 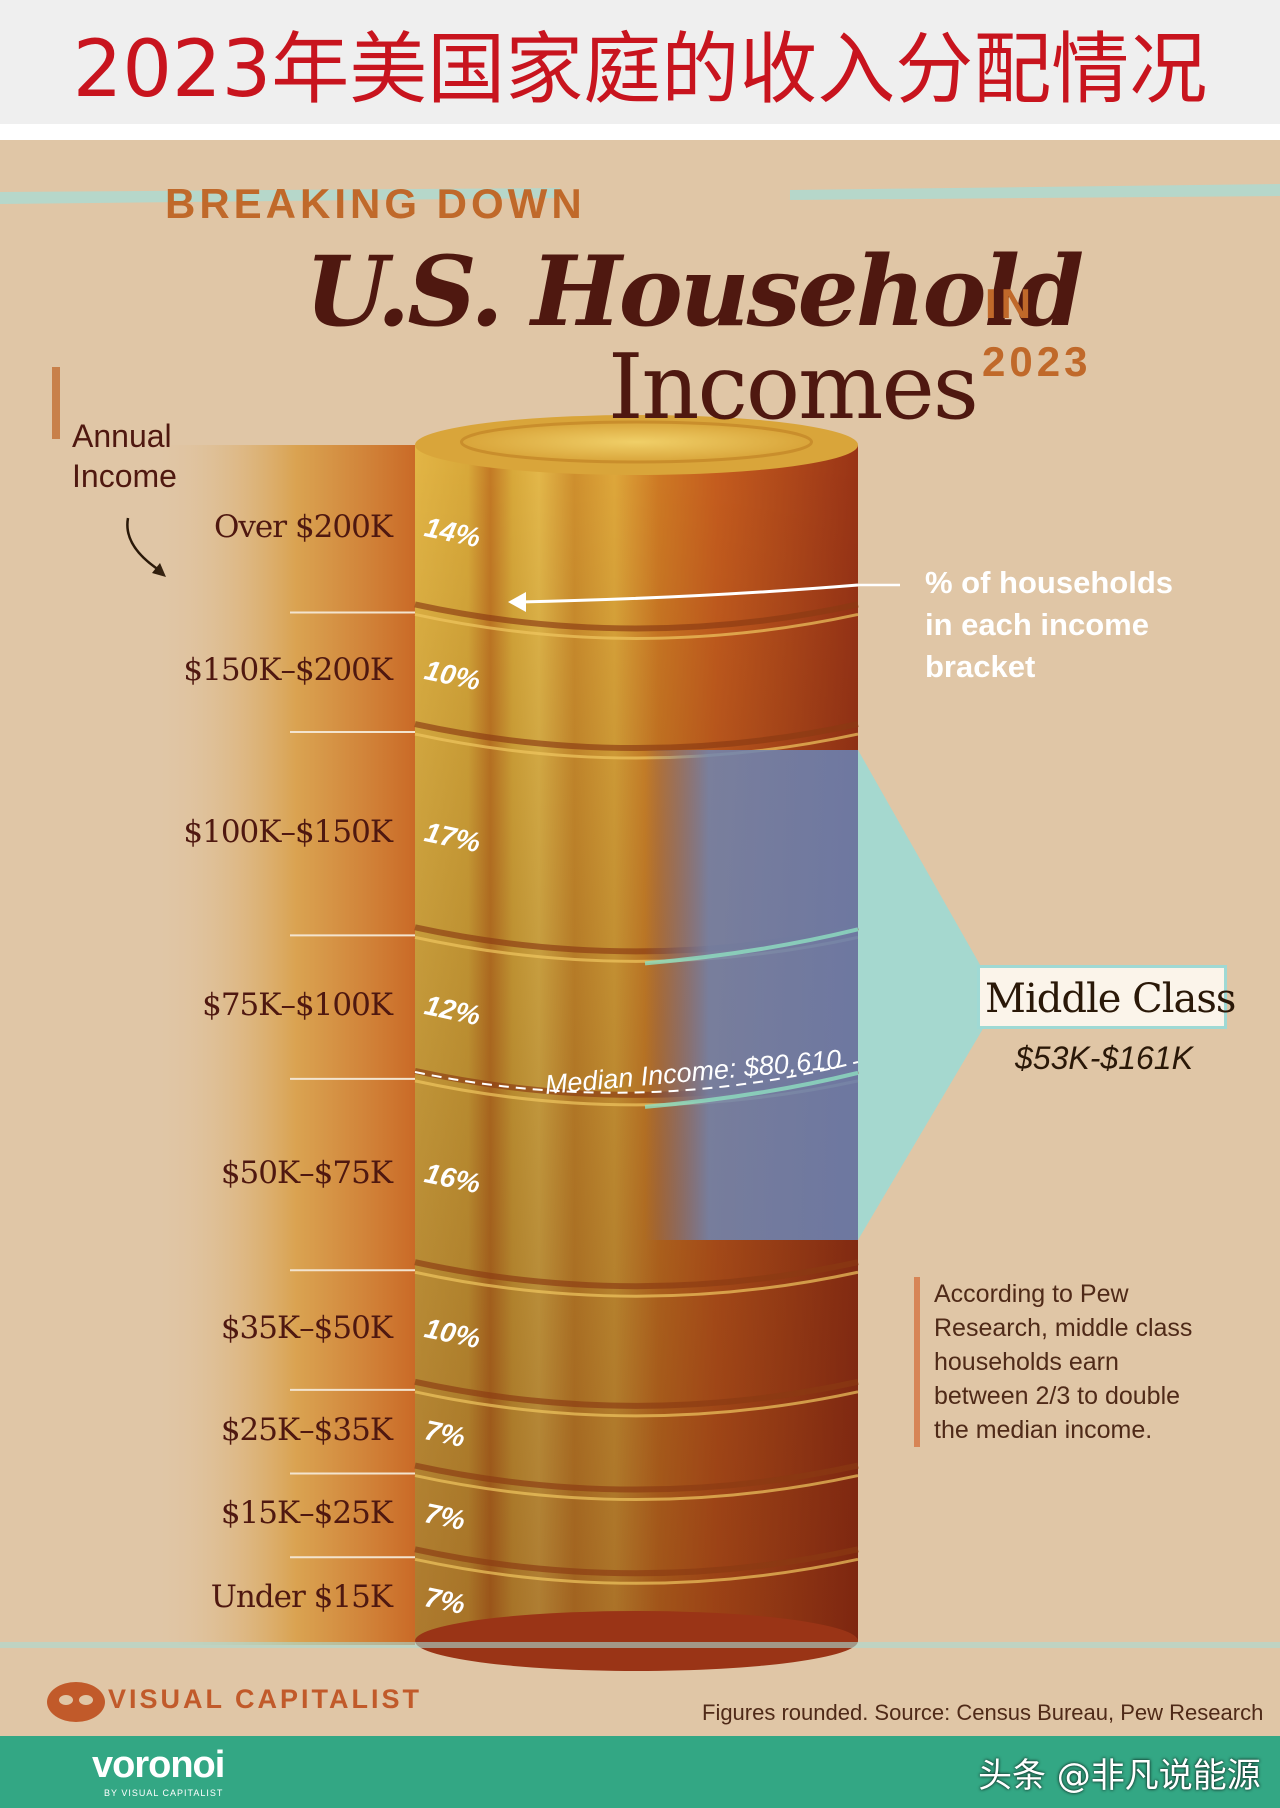 I want to click on note-line-1: According to Pew, so click(x=1031, y=1294).